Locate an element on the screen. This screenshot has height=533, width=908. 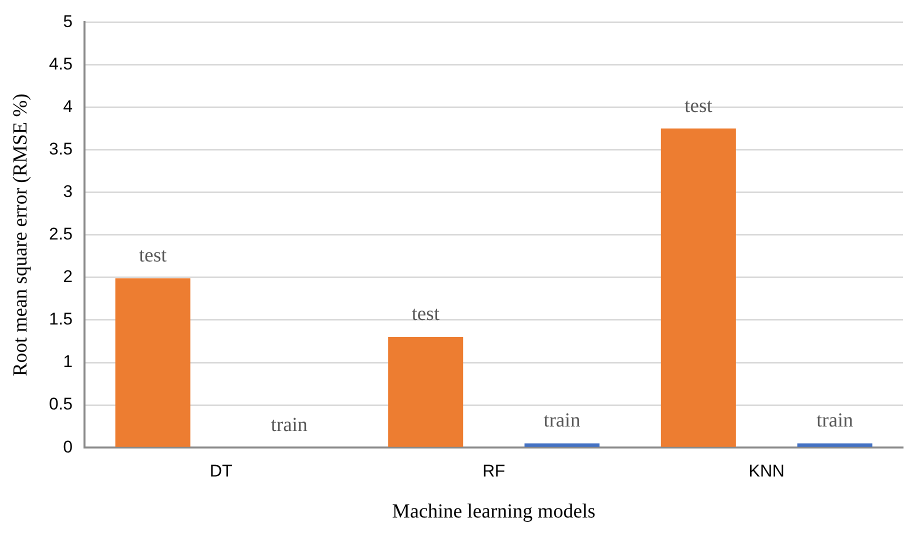
x-tick-label: RF is located at coordinates (494, 470).